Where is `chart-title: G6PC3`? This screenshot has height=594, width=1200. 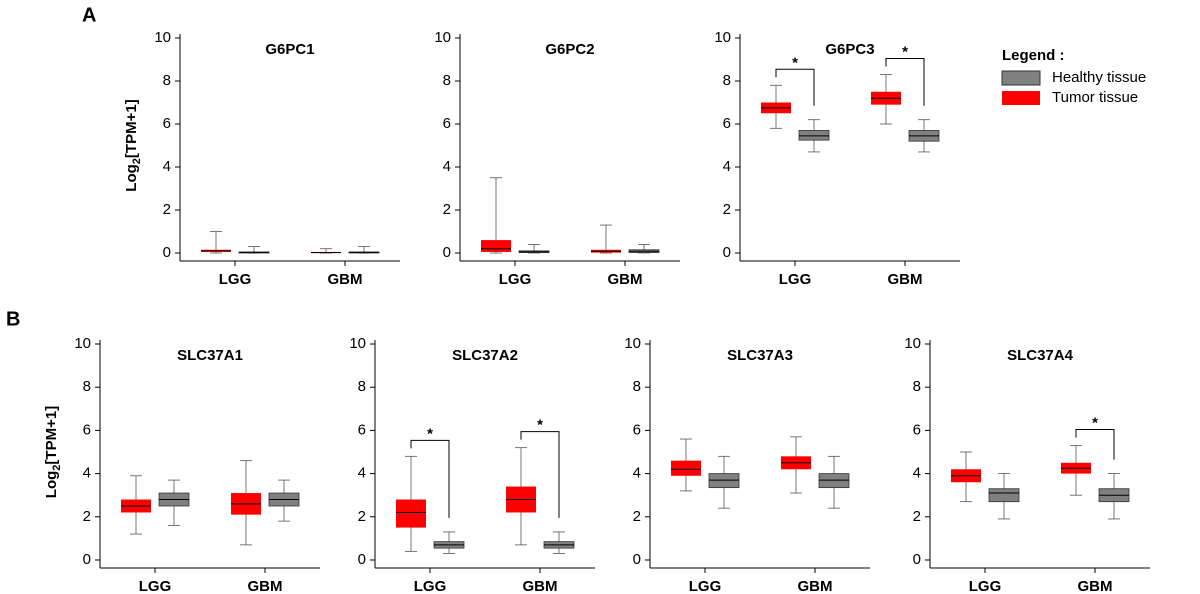
chart-title: G6PC3 is located at coordinates (849, 49).